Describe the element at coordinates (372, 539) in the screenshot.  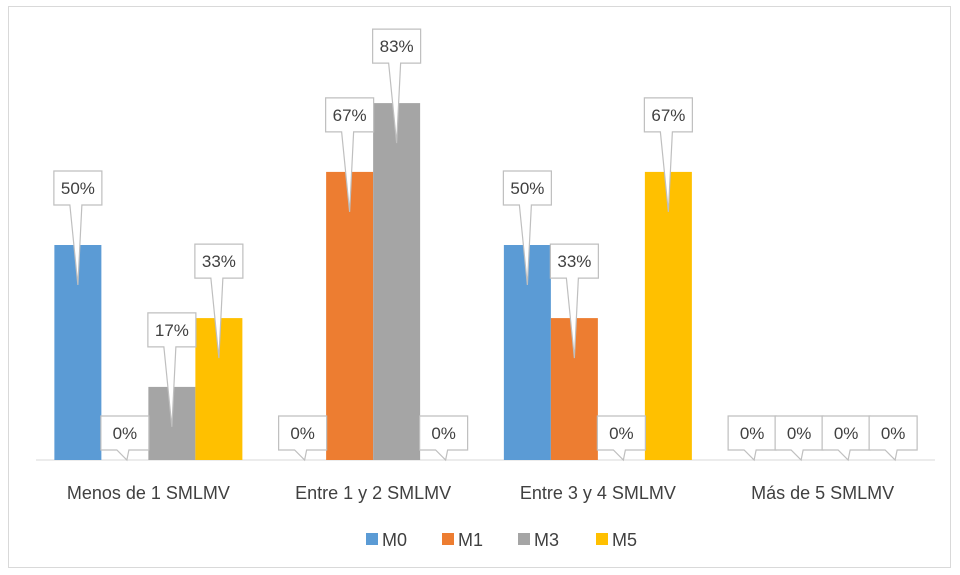
I see `legend-swatch-m0` at that location.